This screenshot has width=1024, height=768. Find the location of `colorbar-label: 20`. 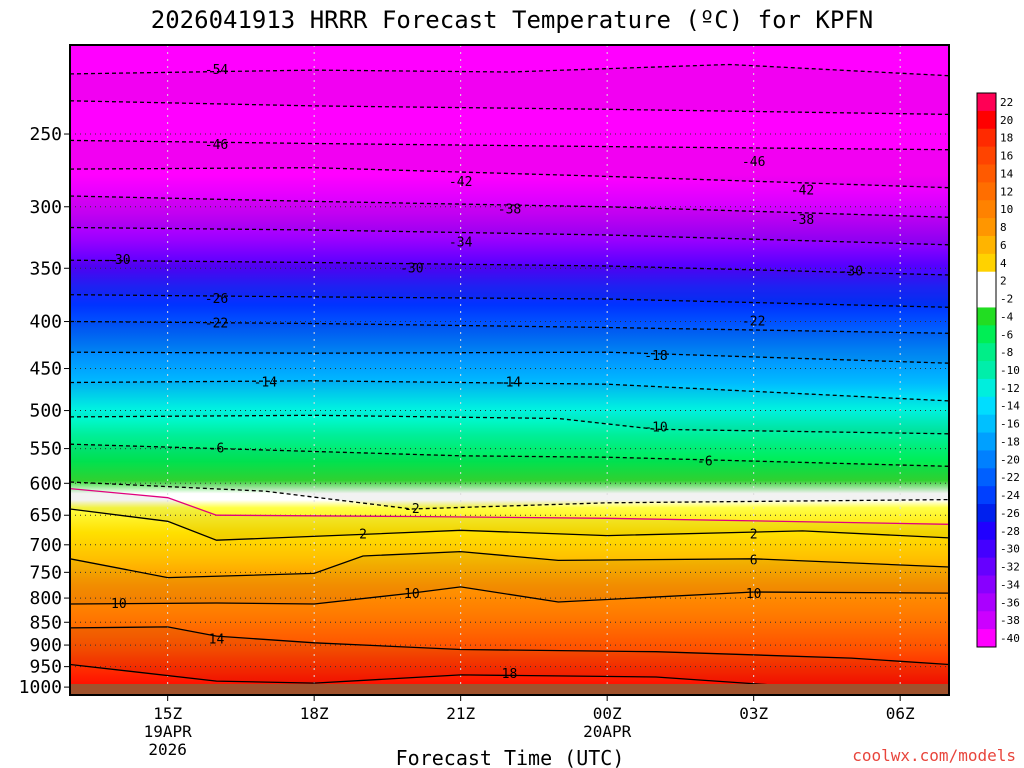

colorbar-label: 20 is located at coordinates (1006, 120).